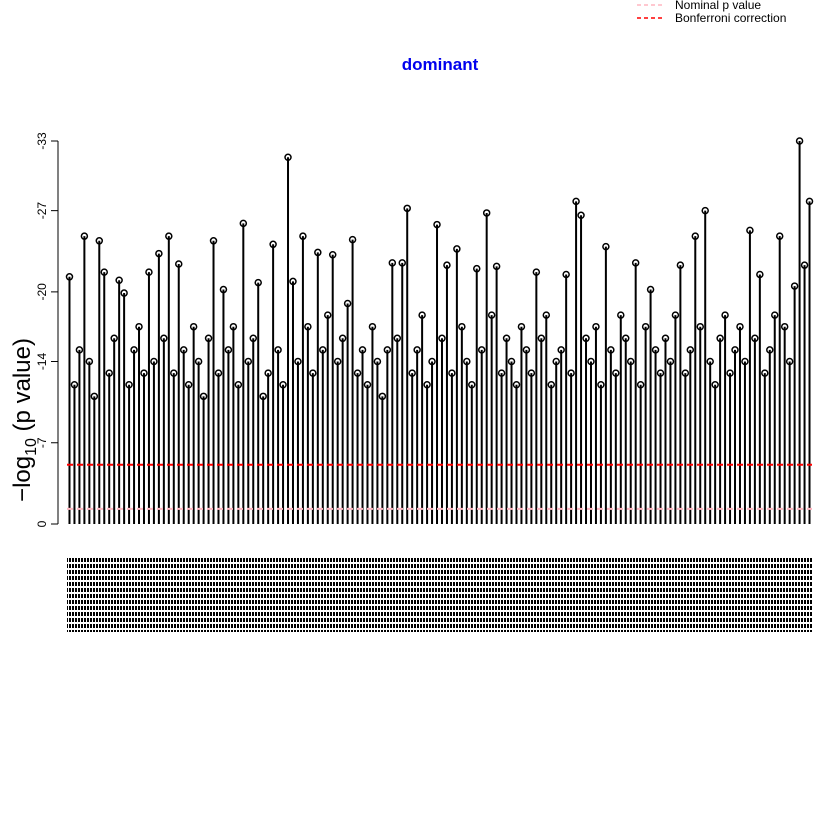 The height and width of the screenshot is (840, 840). Describe the element at coordinates (42, 442) in the screenshot. I see `y-tick-label: -7` at that location.